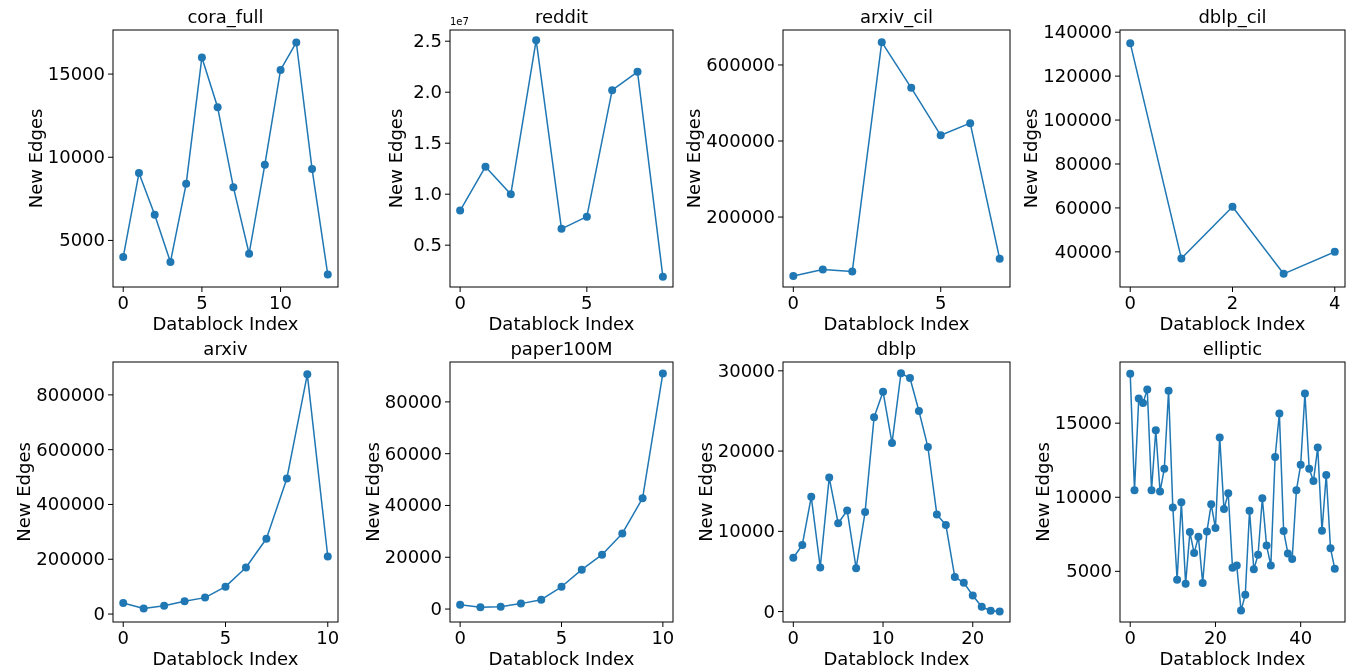  I want to click on chart-title: elliptic, so click(1232, 348).